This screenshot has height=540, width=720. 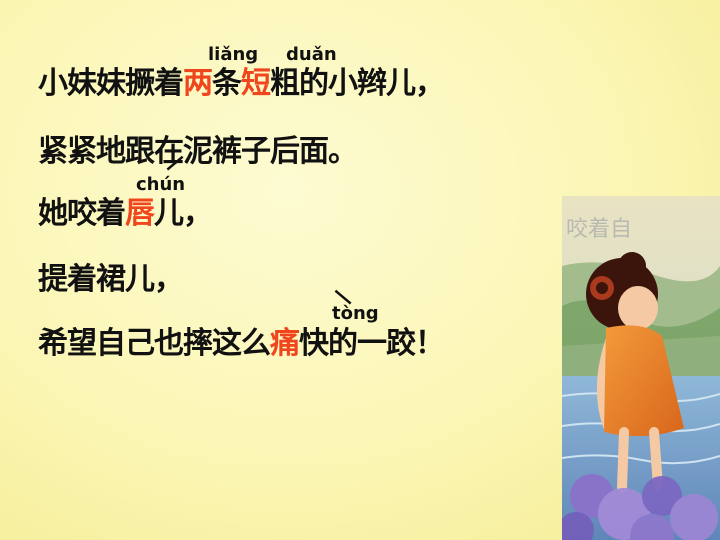 I want to click on line1-text-b: 条, so click(x=227, y=83).